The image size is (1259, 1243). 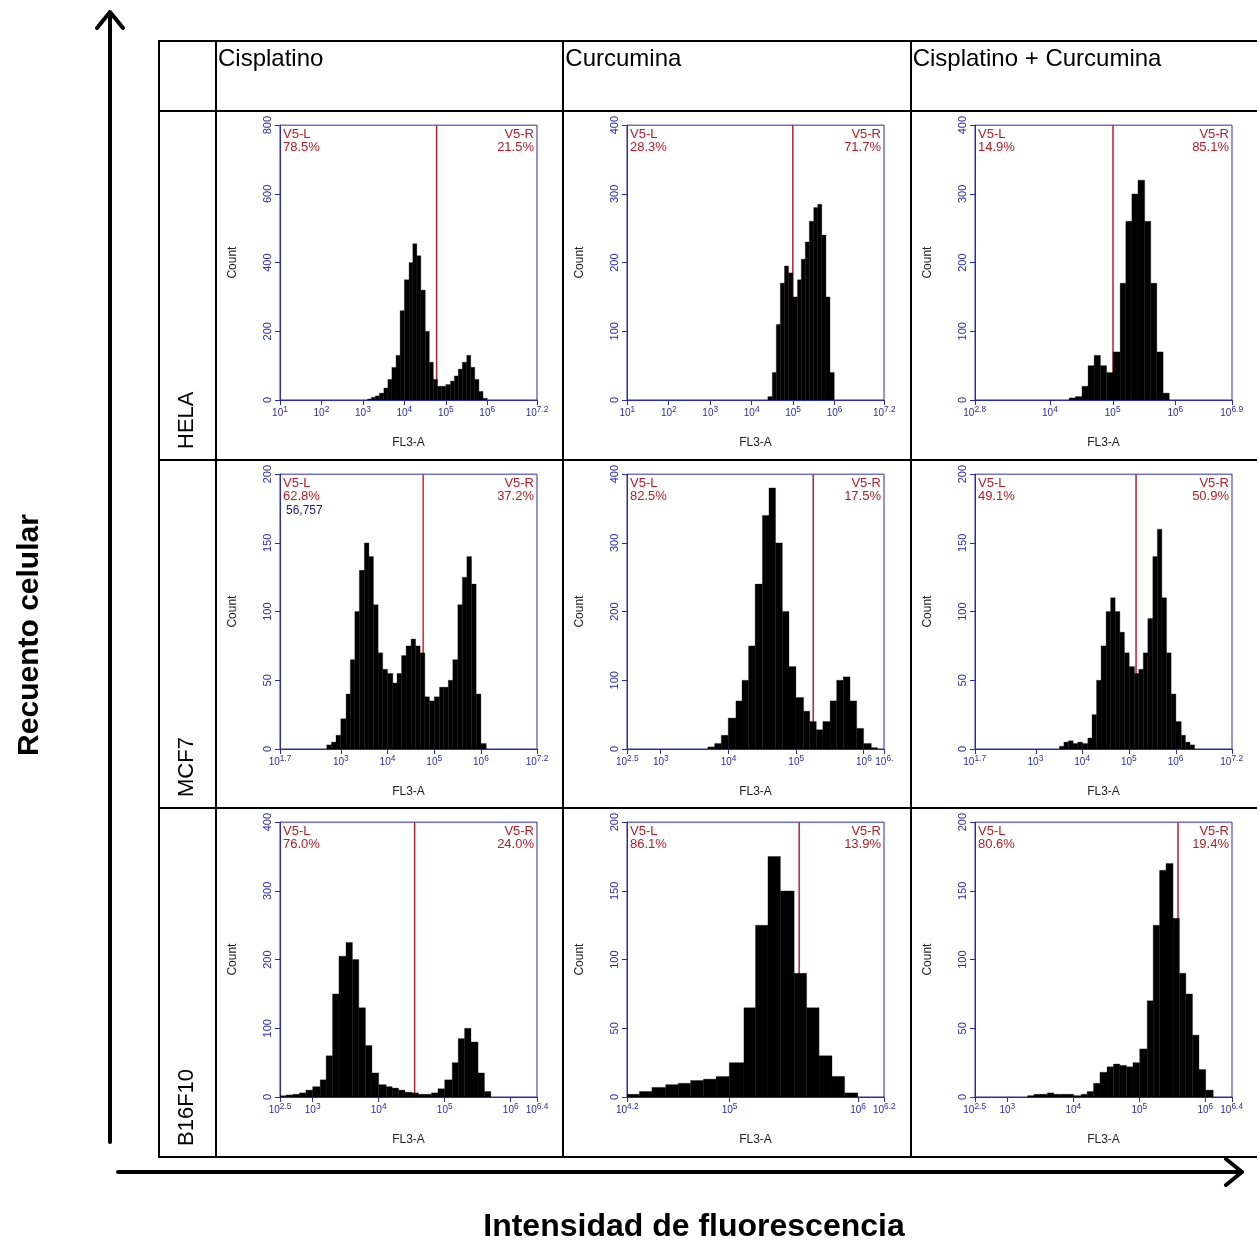 What do you see at coordinates (996, 488) in the screenshot?
I see `annotation: V5-L 49.1%` at bounding box center [996, 488].